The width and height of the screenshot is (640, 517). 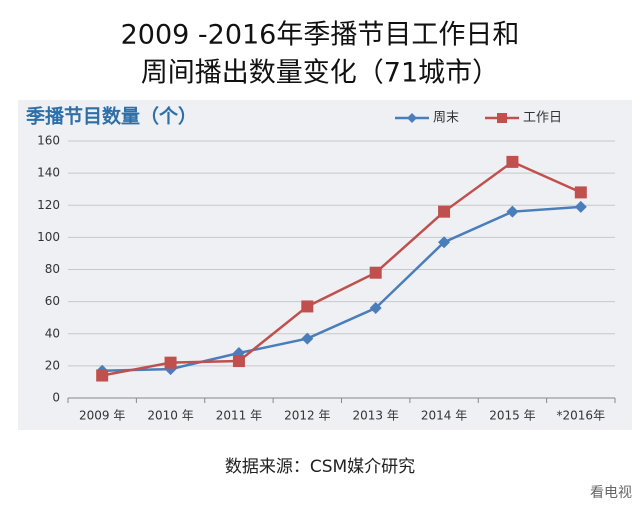 I want to click on source-note: 数据来源：CSM媒介研究, so click(x=320, y=467).